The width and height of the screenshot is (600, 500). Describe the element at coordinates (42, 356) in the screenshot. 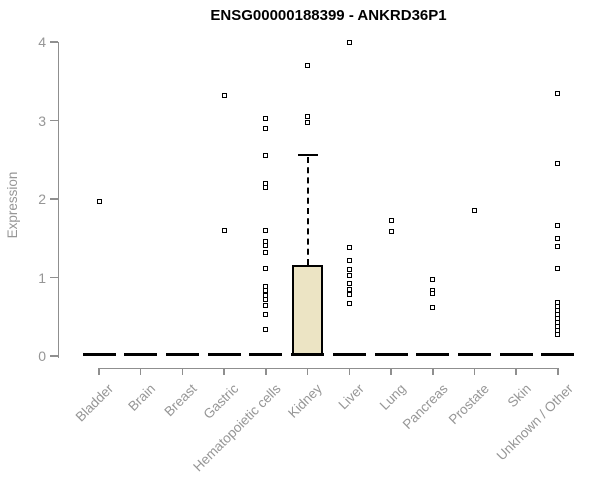

I see `y-tick-label: 0` at that location.